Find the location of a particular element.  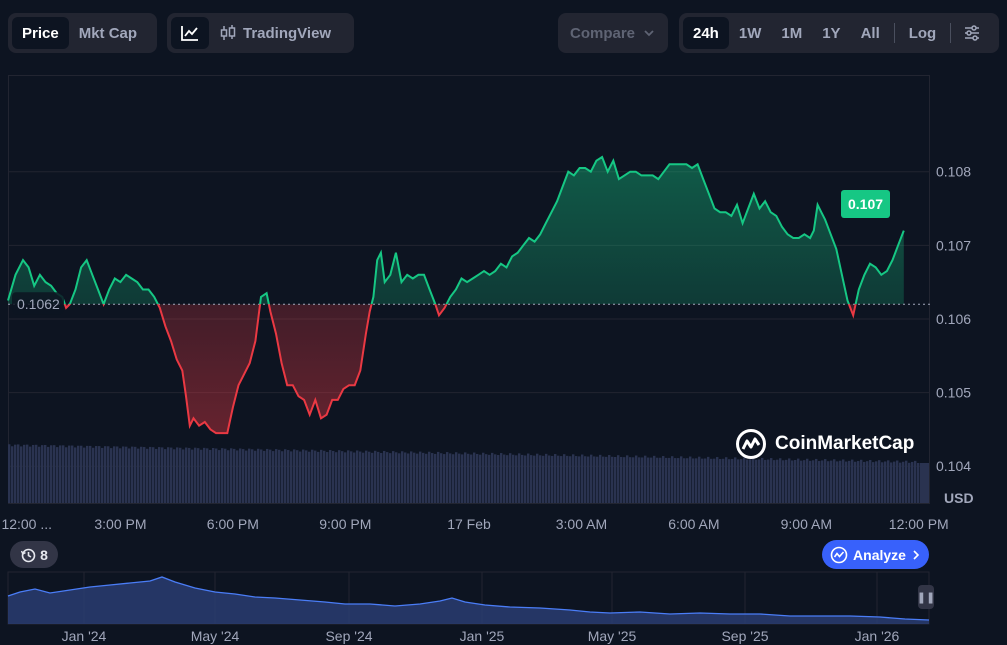

y-tick-label: 0.106 is located at coordinates (953, 319).